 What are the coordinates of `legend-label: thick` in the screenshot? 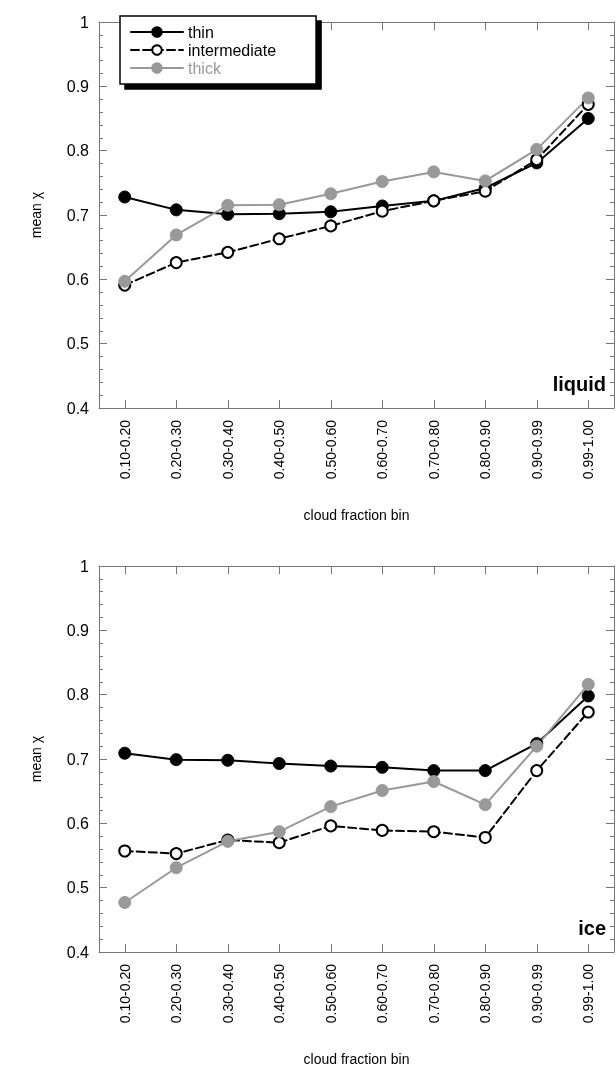 It's located at (205, 68).